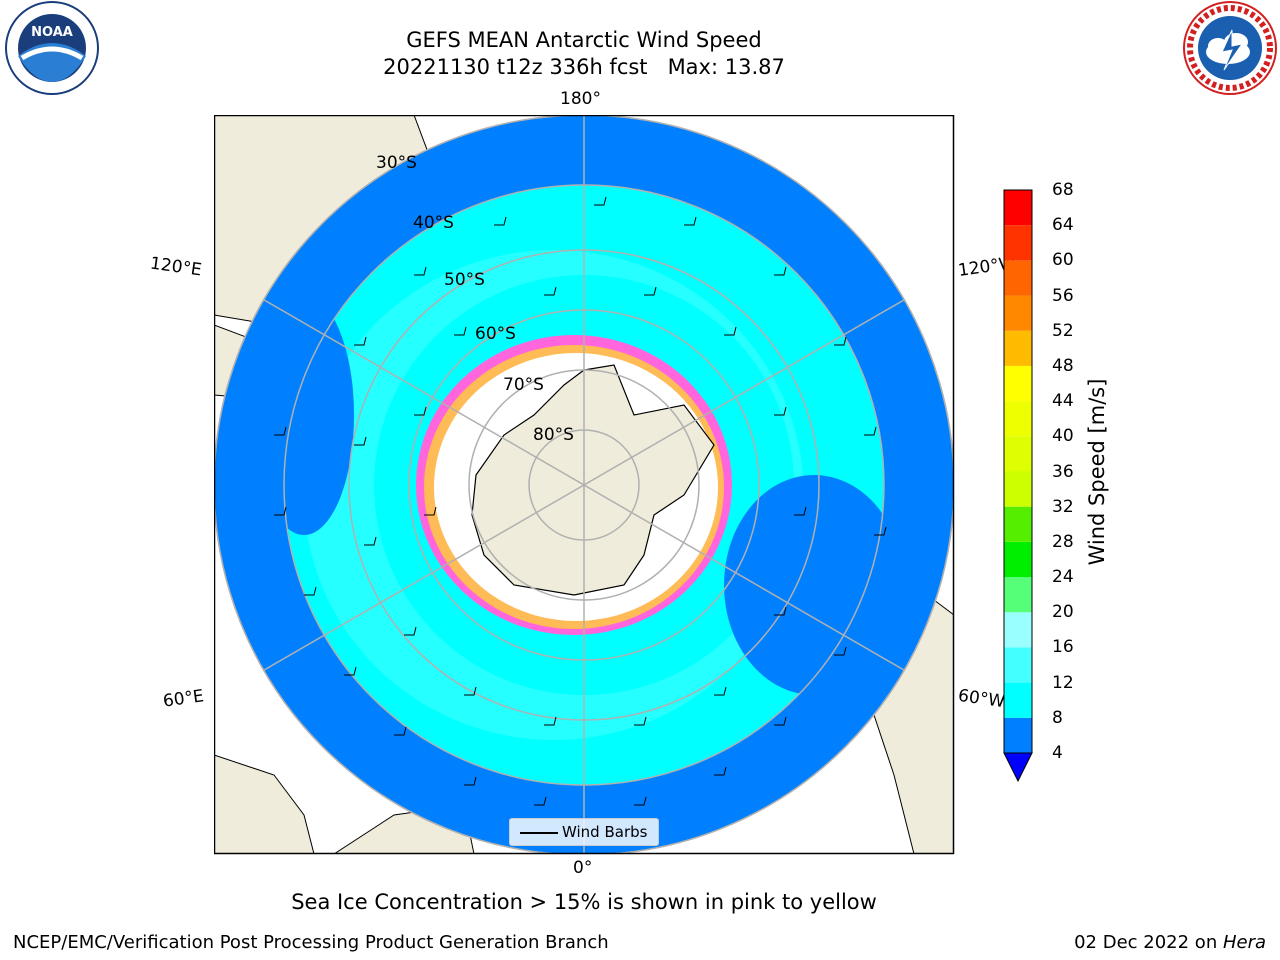  What do you see at coordinates (396, 163) in the screenshot?
I see `lat-label-30s: 30°S` at bounding box center [396, 163].